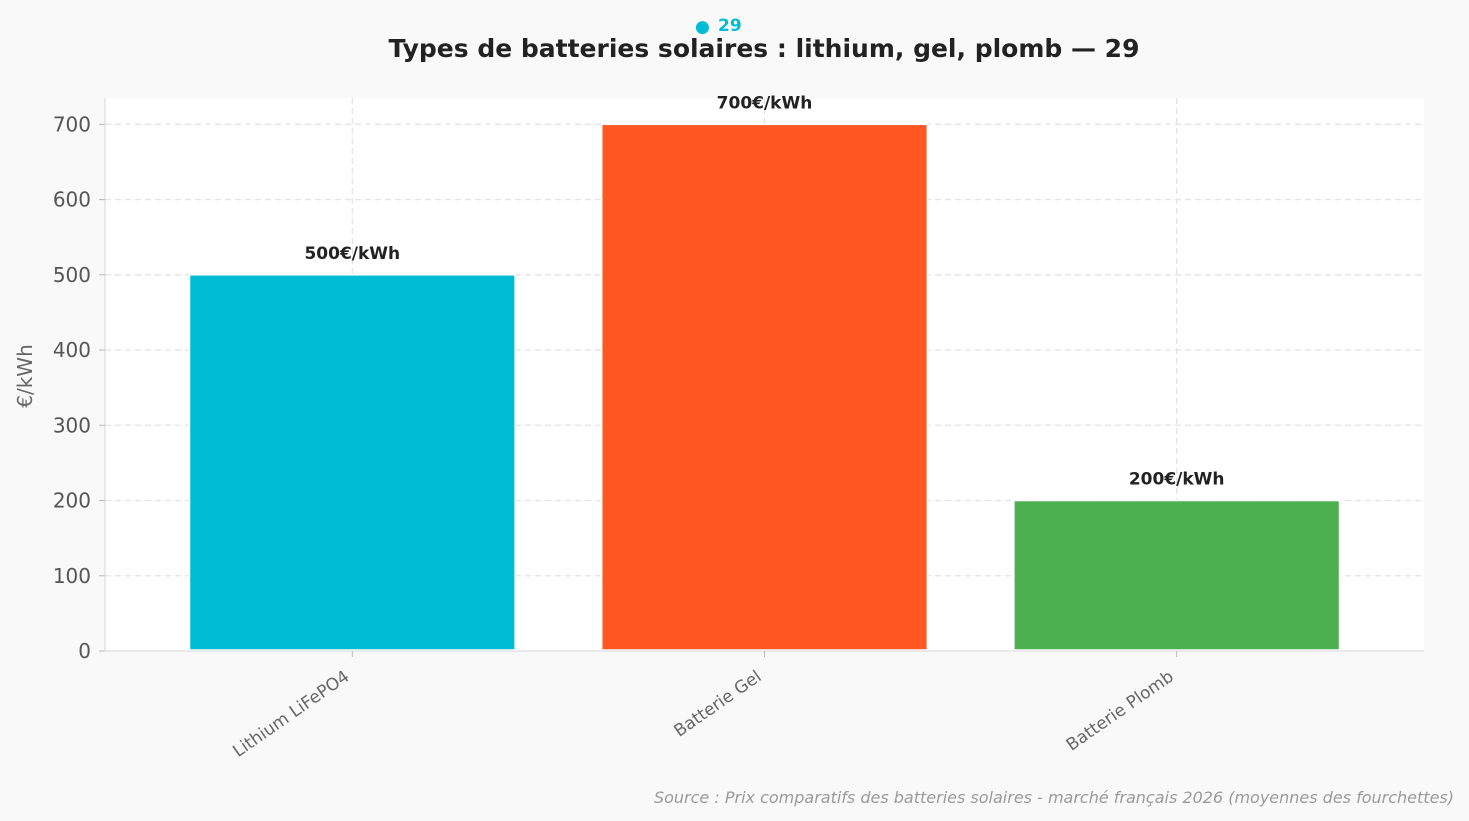  Describe the element at coordinates (72, 425) in the screenshot. I see `y-tick-label: 300` at that location.